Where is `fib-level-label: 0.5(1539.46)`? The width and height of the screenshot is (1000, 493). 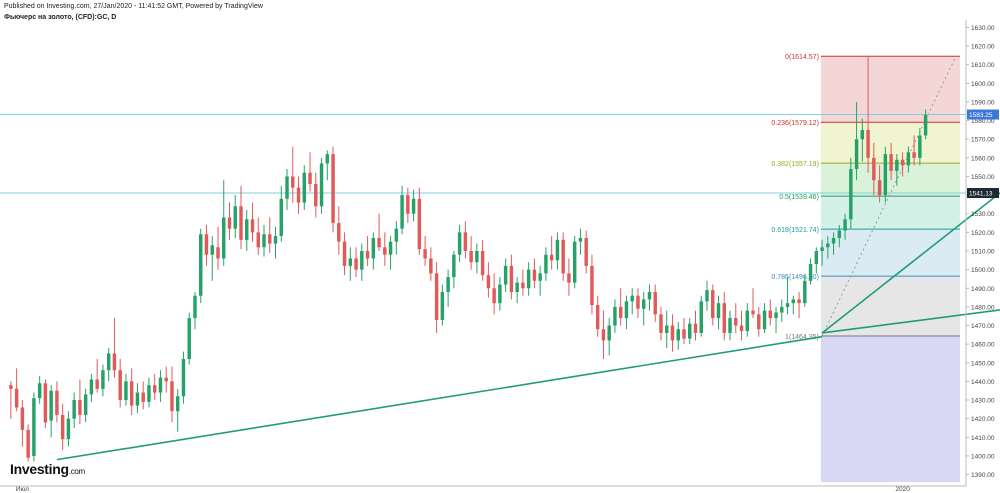 fib-level-label: 0.5(1539.46) is located at coordinates (799, 197).